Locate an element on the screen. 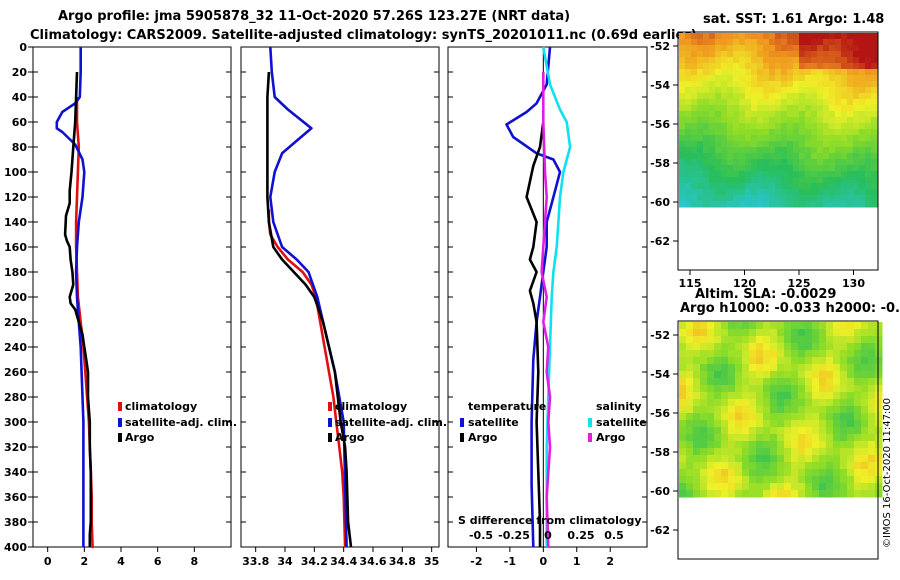 The height and width of the screenshot is (580, 900). overlay-tick: -0.25 is located at coordinates (514, 535).